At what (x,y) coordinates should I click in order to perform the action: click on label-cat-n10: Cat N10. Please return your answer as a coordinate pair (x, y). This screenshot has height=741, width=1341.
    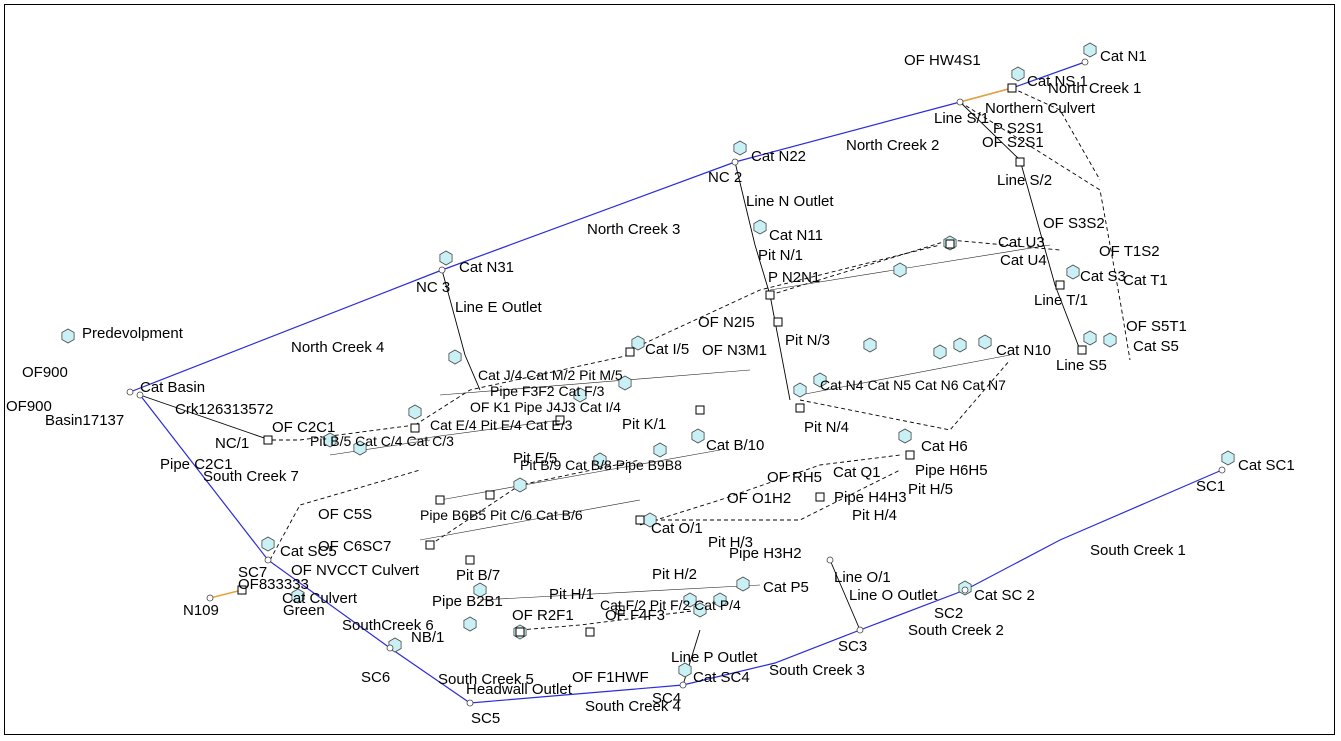
    Looking at the image, I should click on (1023, 350).